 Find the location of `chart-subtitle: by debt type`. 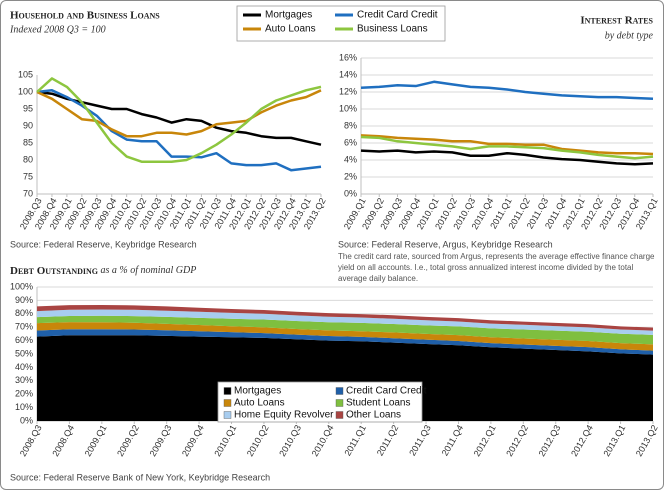

chart-subtitle: by debt type is located at coordinates (629, 35).